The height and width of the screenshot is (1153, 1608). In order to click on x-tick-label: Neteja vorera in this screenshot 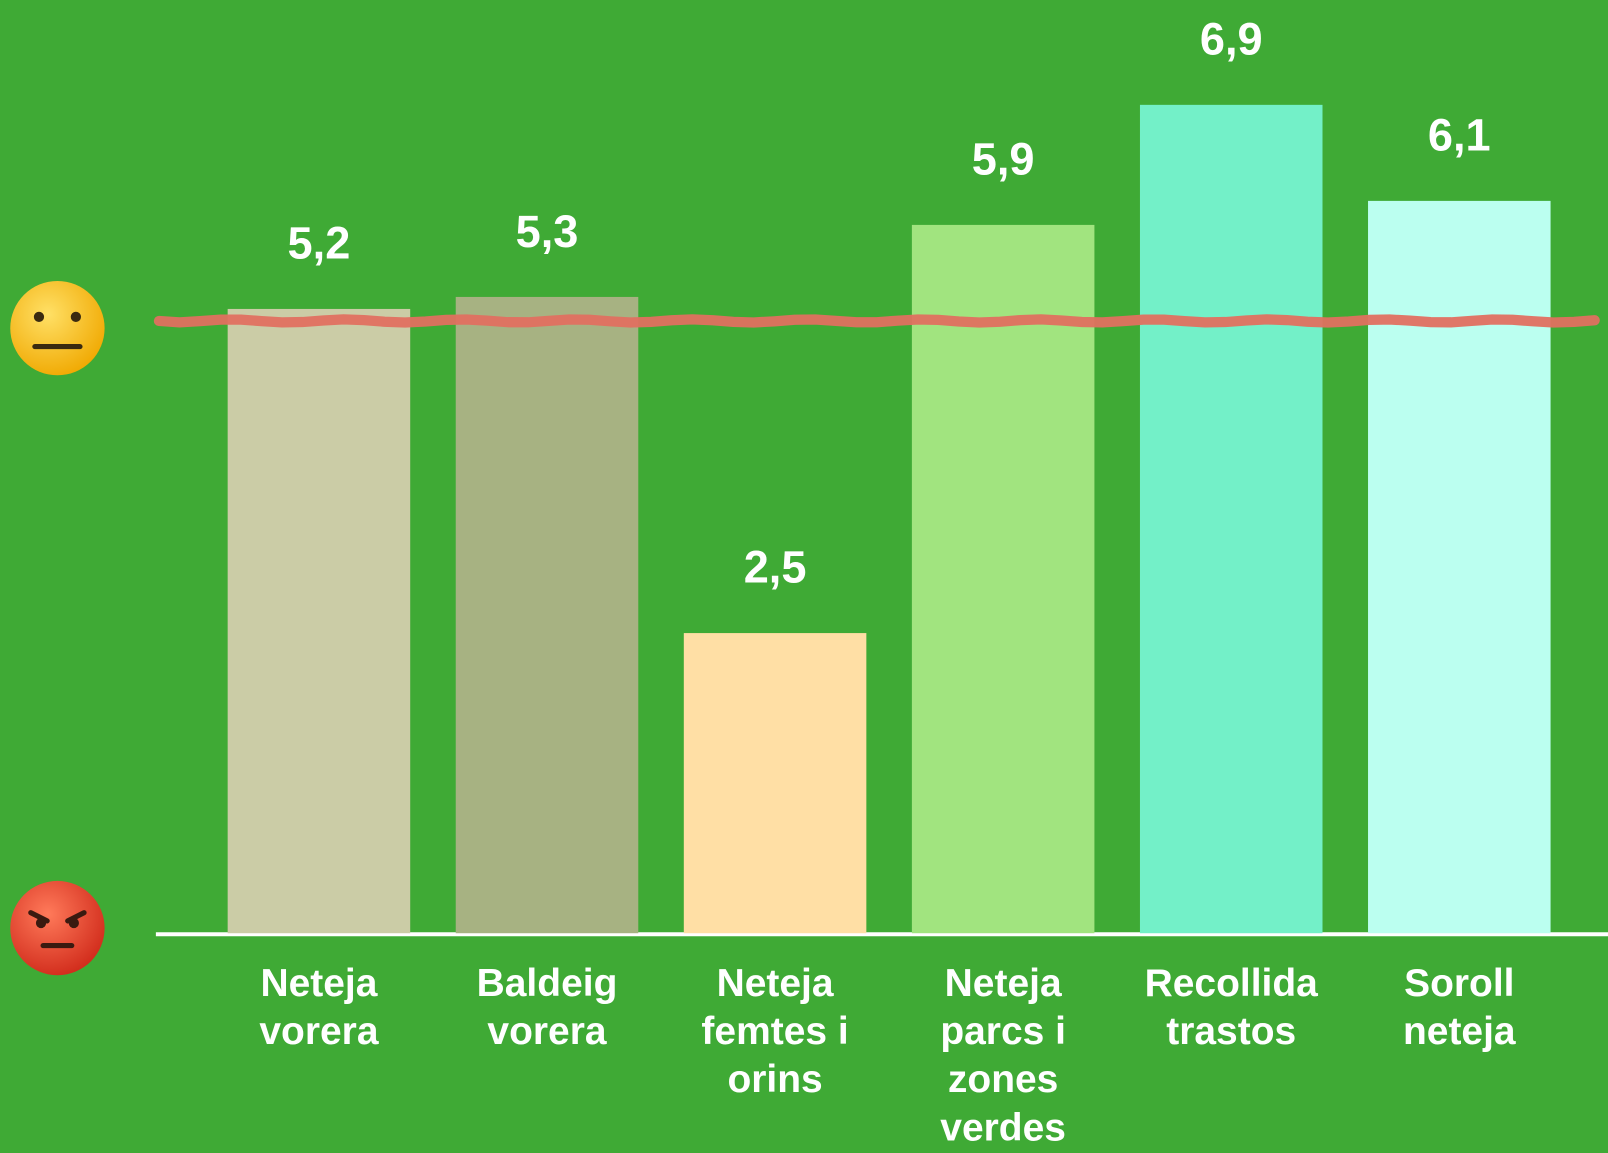, I will do `click(319, 1007)`.